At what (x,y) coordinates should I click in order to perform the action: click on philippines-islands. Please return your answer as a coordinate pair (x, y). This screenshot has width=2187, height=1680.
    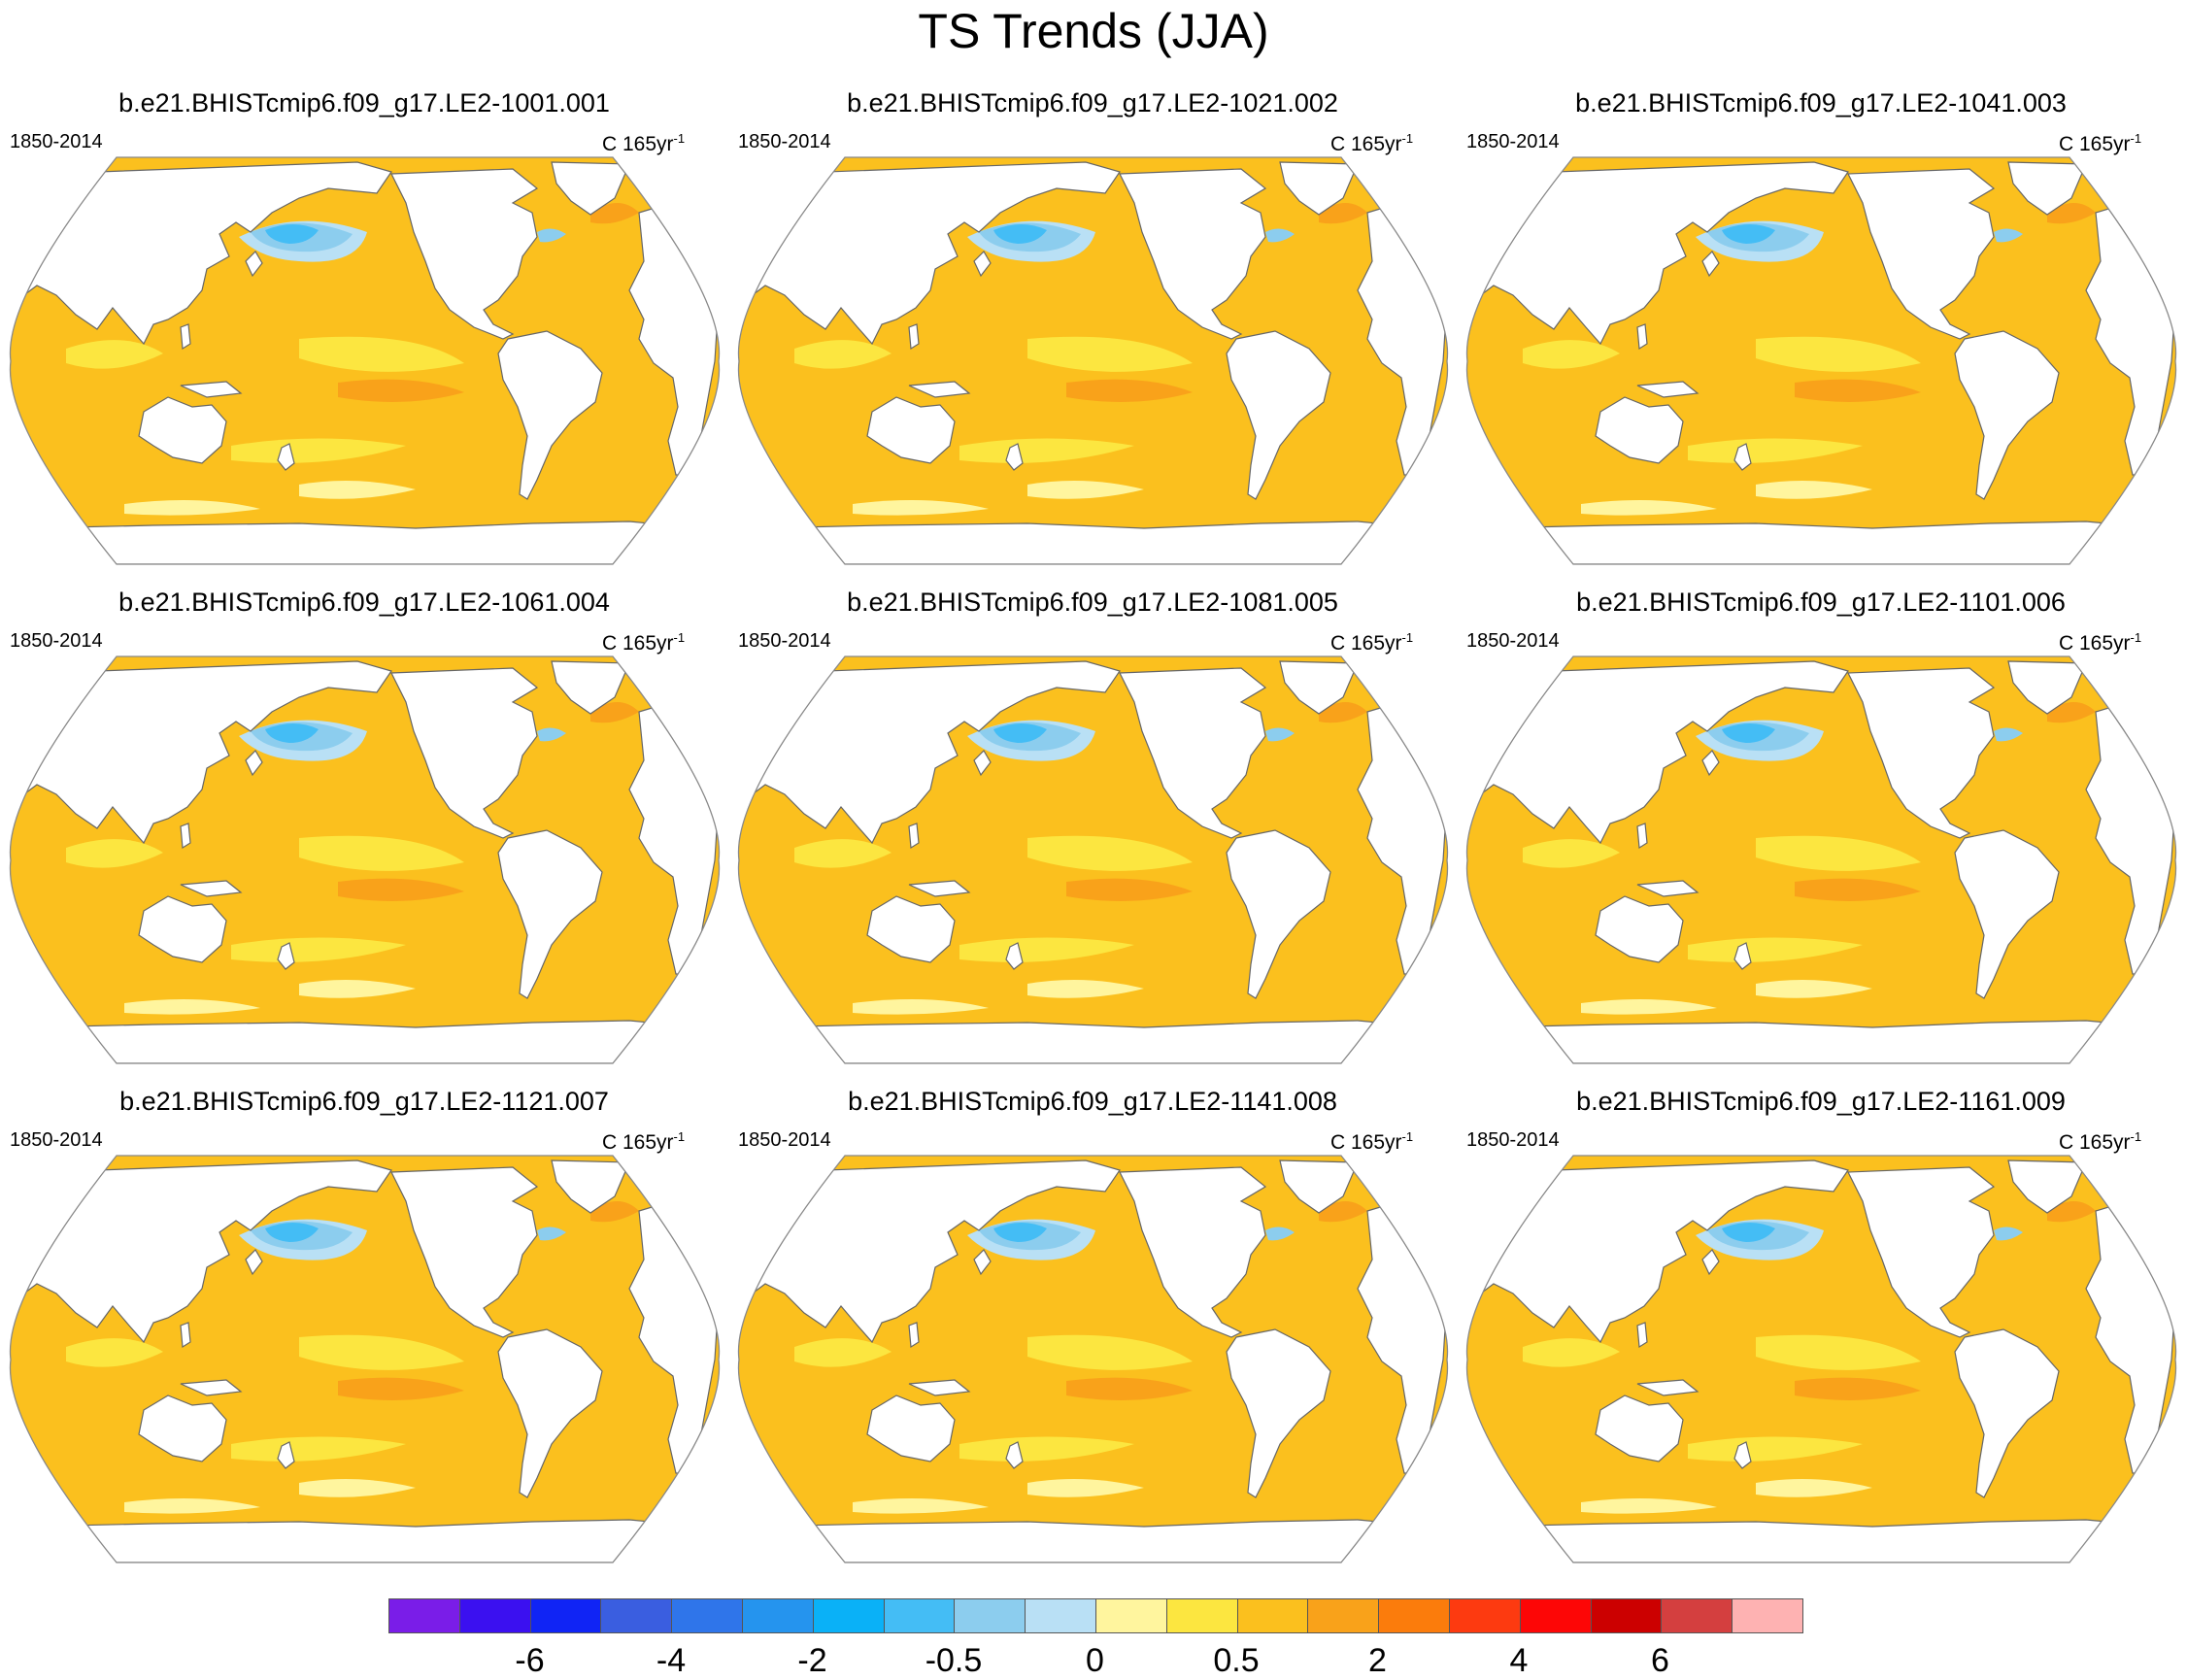
    Looking at the image, I should click on (914, 337).